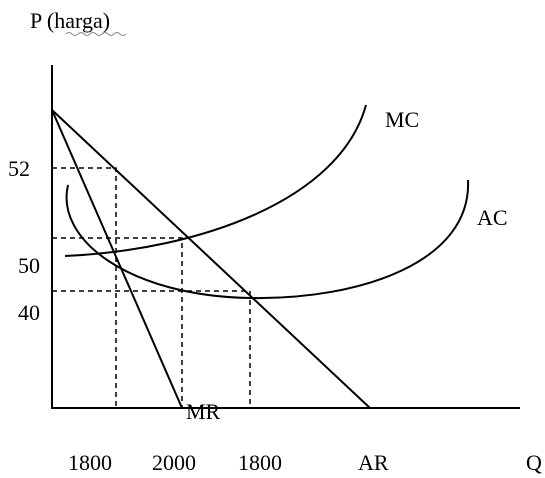 The width and height of the screenshot is (545, 478). I want to click on curve-label: MC, so click(402, 119).